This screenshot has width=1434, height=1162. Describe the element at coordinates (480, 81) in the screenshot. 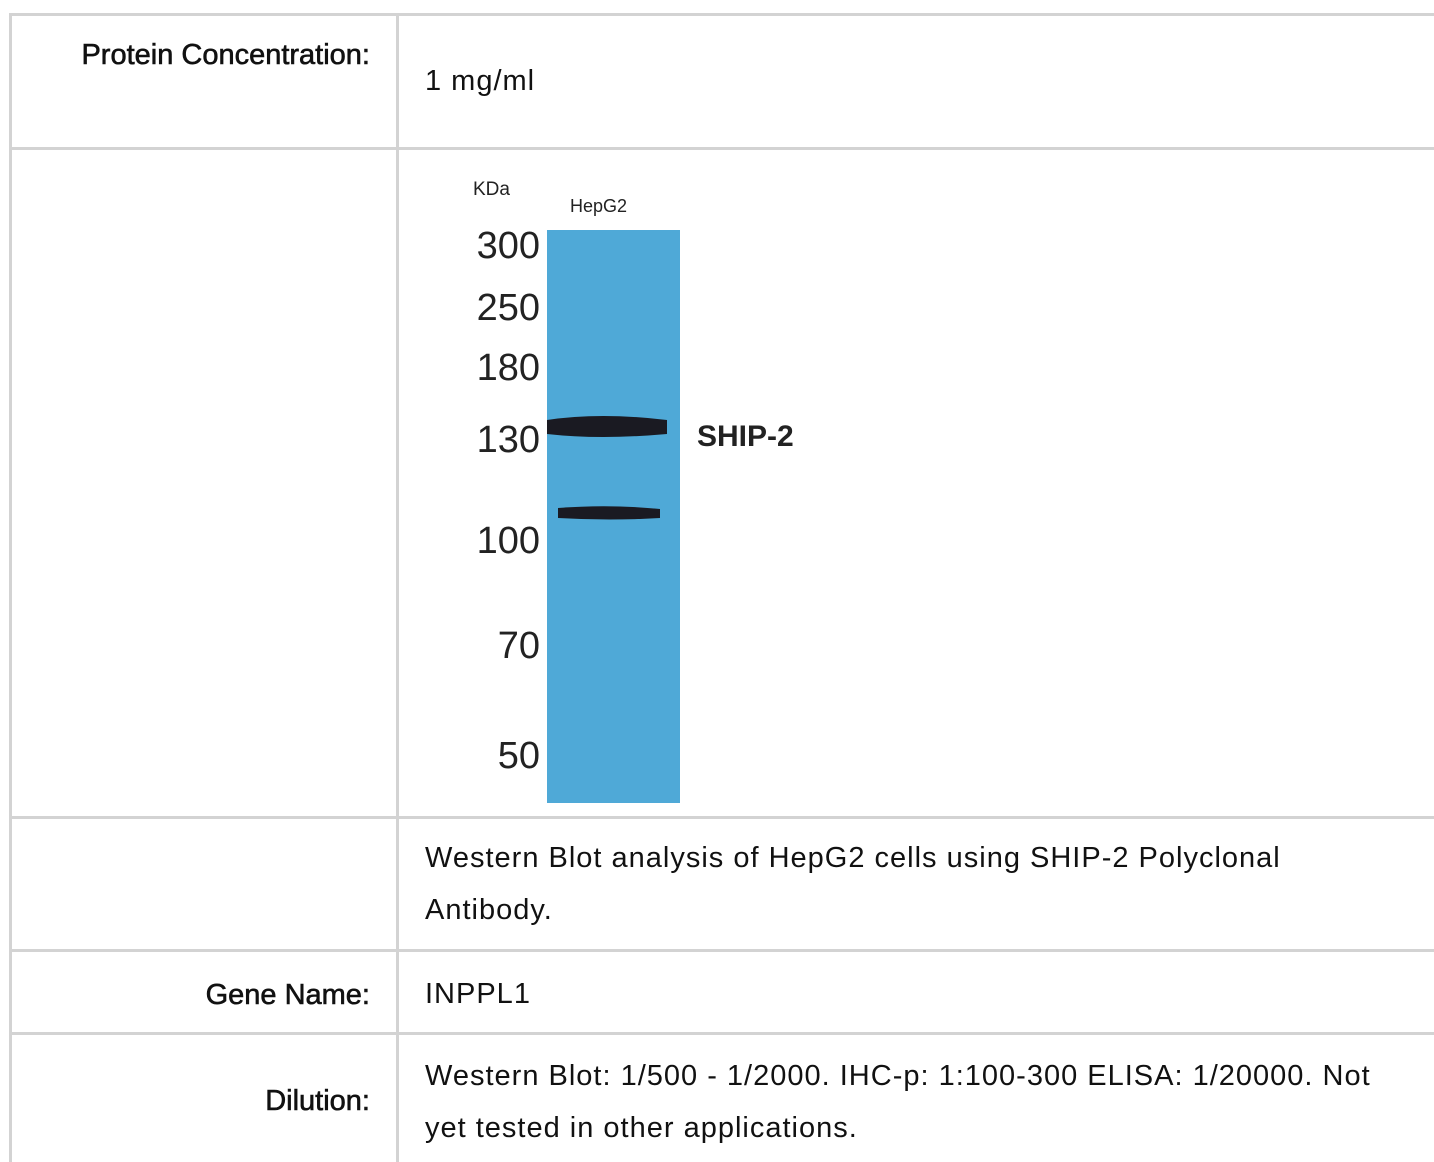

I see `row-value: 1 mg/ml` at that location.